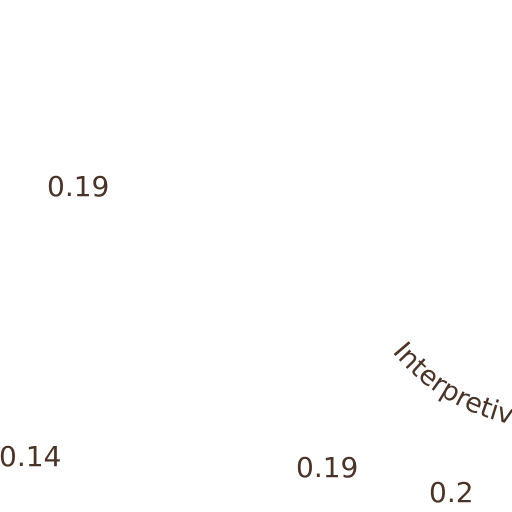 The height and width of the screenshot is (512, 512). I want to click on value-label-1: 0.19, so click(78, 186).